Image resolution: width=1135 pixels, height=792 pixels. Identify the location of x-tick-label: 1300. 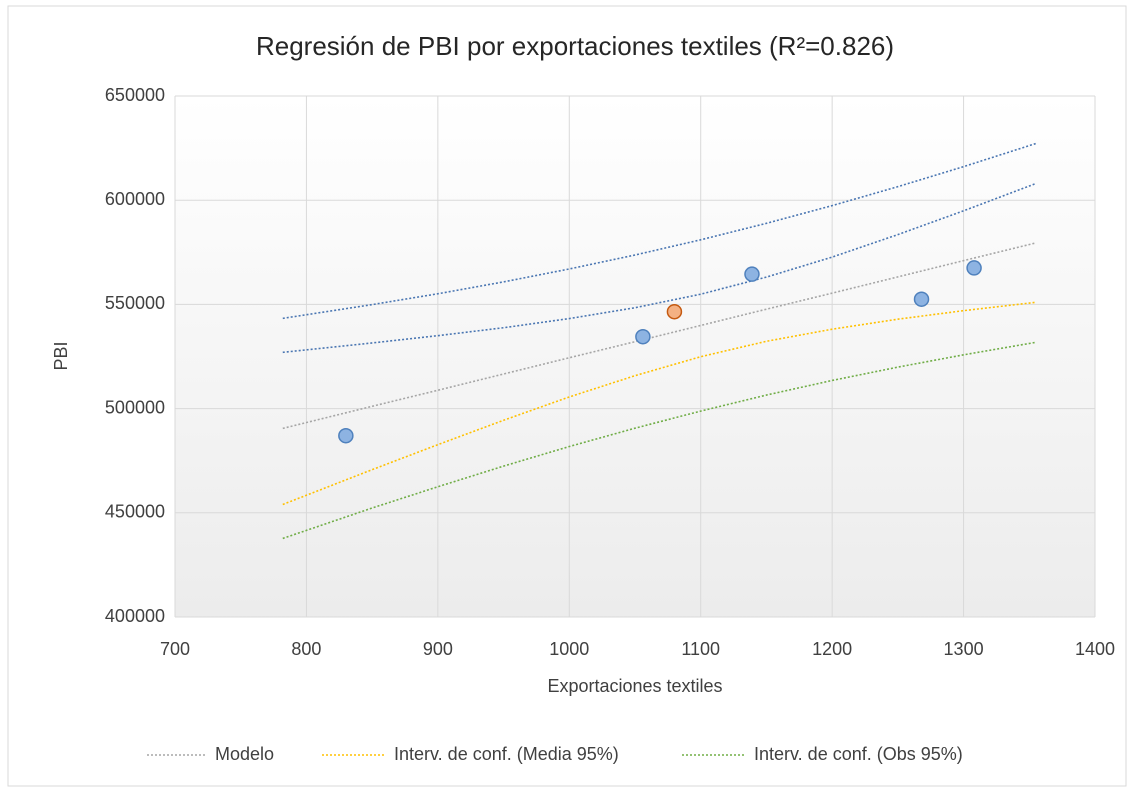
(964, 649).